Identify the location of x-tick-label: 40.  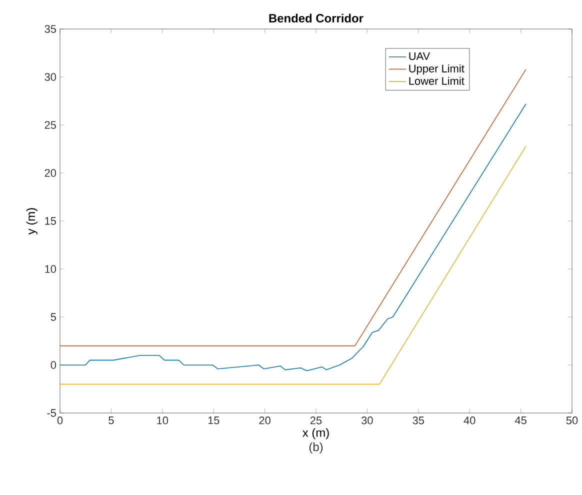
(470, 420).